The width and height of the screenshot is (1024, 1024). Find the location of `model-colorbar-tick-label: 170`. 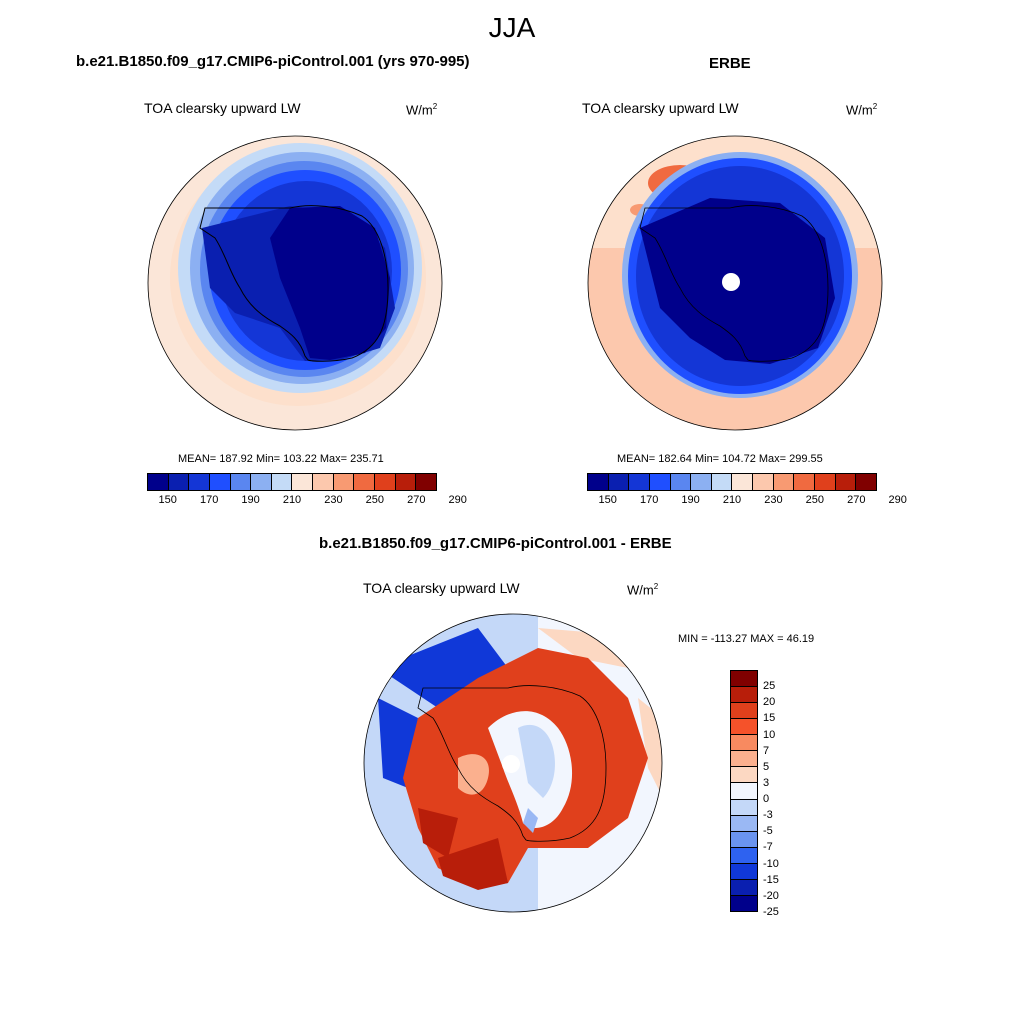

model-colorbar-tick-label: 170 is located at coordinates (209, 500).